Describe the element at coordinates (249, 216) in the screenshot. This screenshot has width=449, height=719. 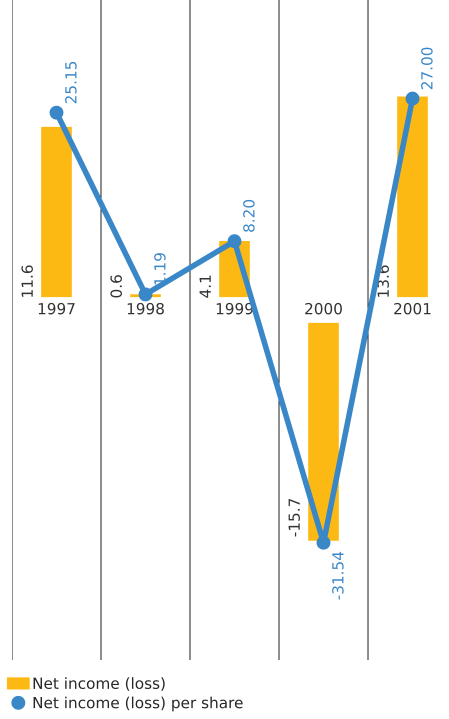
I see `data-label: 8.20` at that location.